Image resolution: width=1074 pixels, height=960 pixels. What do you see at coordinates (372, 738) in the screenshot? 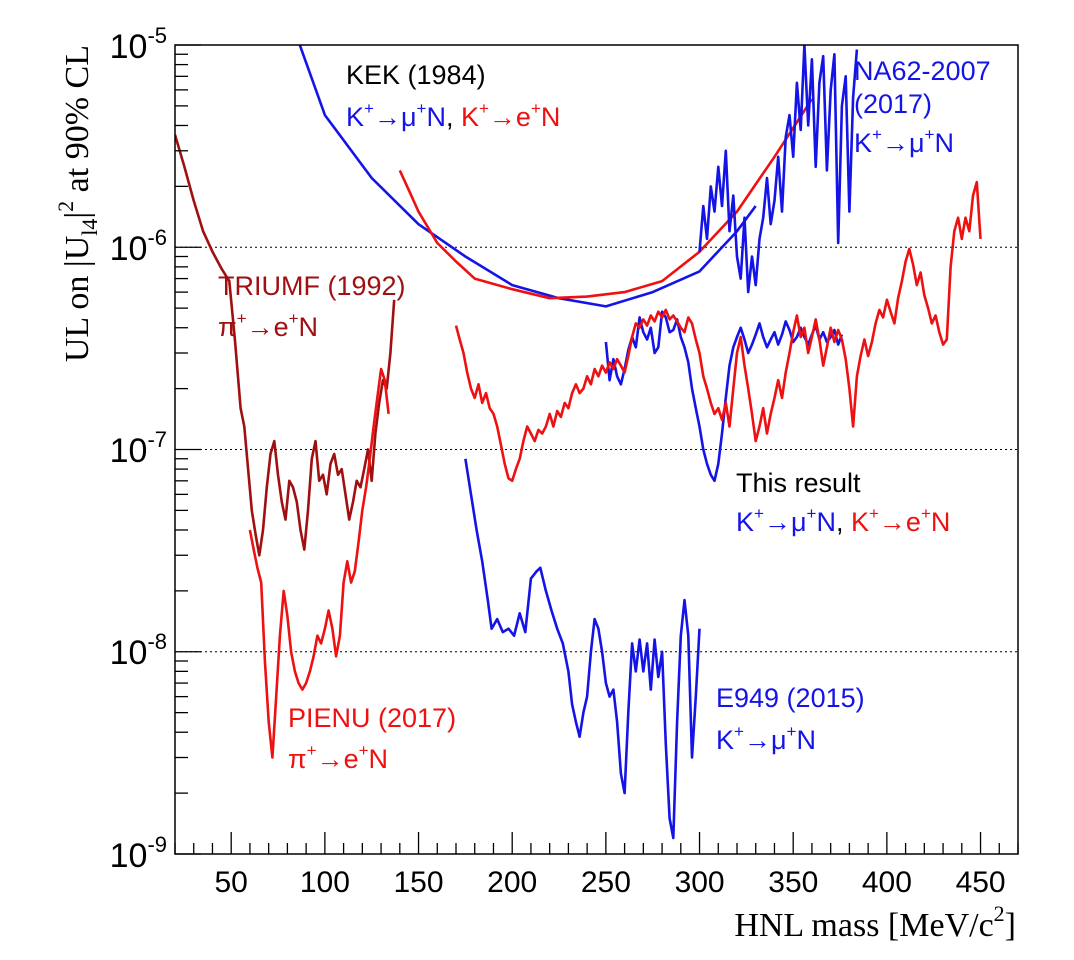
I see `annotation-pienu: PIENU (2017) π+→e+N` at bounding box center [372, 738].